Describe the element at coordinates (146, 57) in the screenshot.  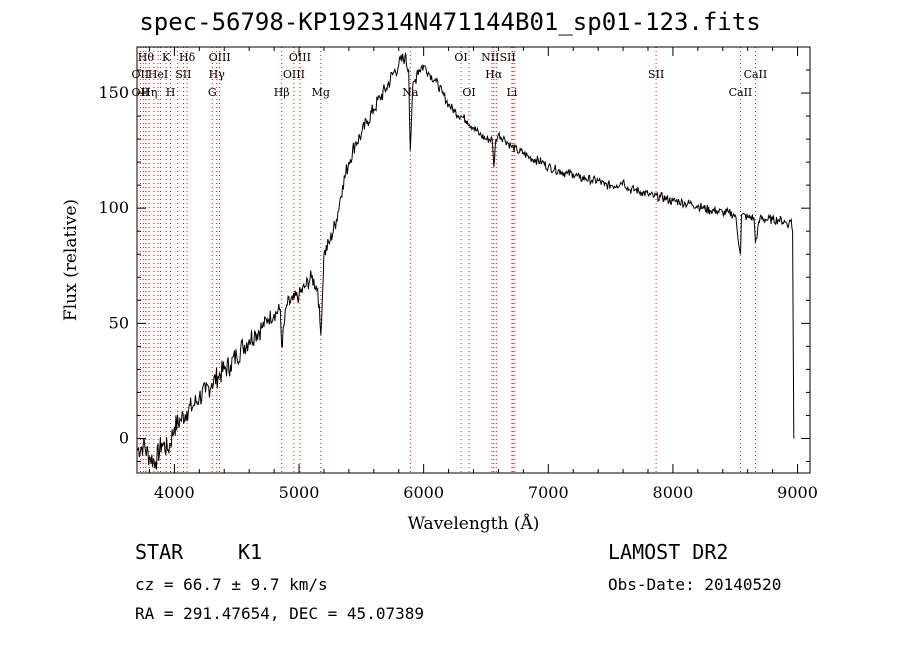
I see `line-marker-label: Hθ` at that location.